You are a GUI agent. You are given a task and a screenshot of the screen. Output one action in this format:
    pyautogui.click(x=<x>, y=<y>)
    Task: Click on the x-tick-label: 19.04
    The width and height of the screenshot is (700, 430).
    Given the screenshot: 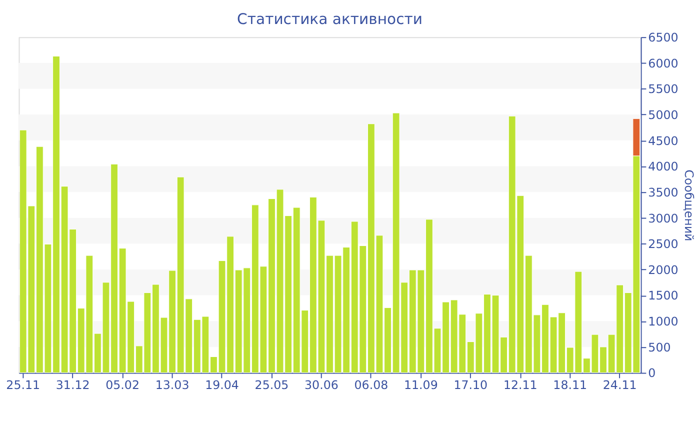 What is the action you would take?
    pyautogui.click(x=222, y=385)
    